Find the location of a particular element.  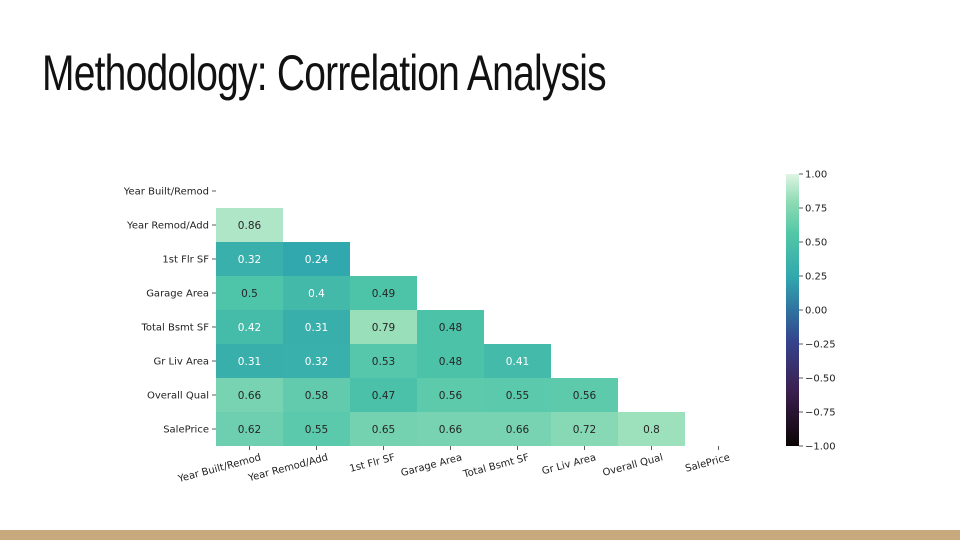

colorbar-tick-label: 0.00 is located at coordinates (816, 311).